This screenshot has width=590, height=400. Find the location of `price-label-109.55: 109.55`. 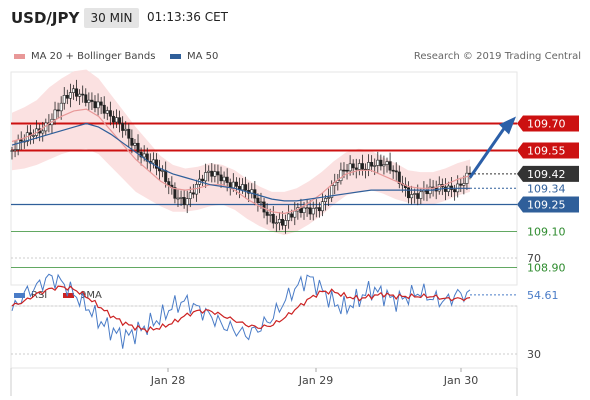

price-label-109.55: 109.55 is located at coordinates (548, 150).